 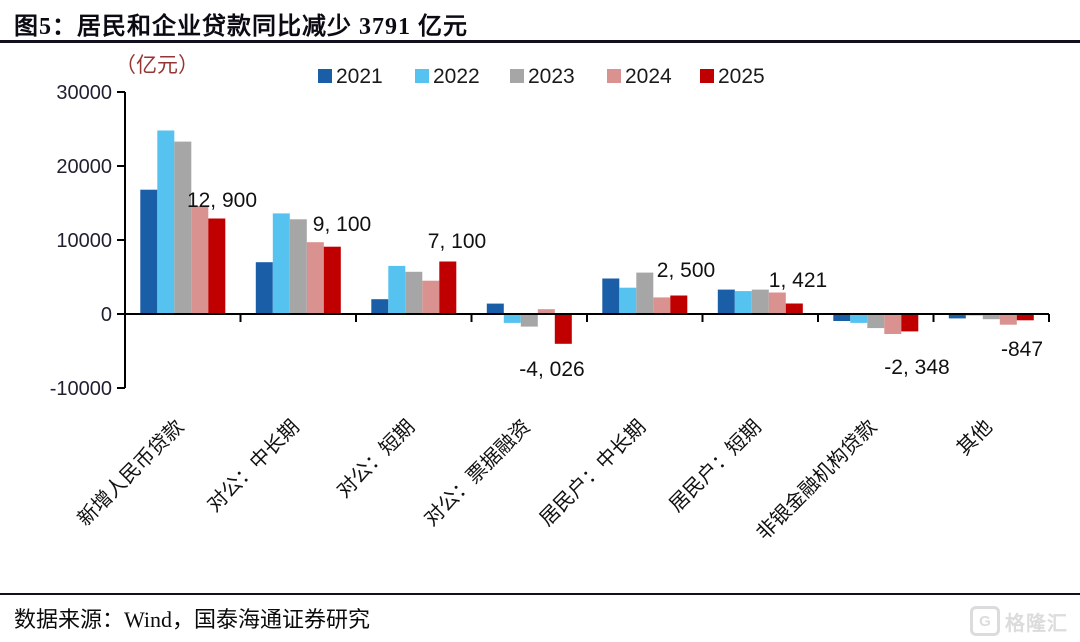 I want to click on figure-footer: 数据来源：Wind，国泰海通证券研究, so click(x=464, y=618).